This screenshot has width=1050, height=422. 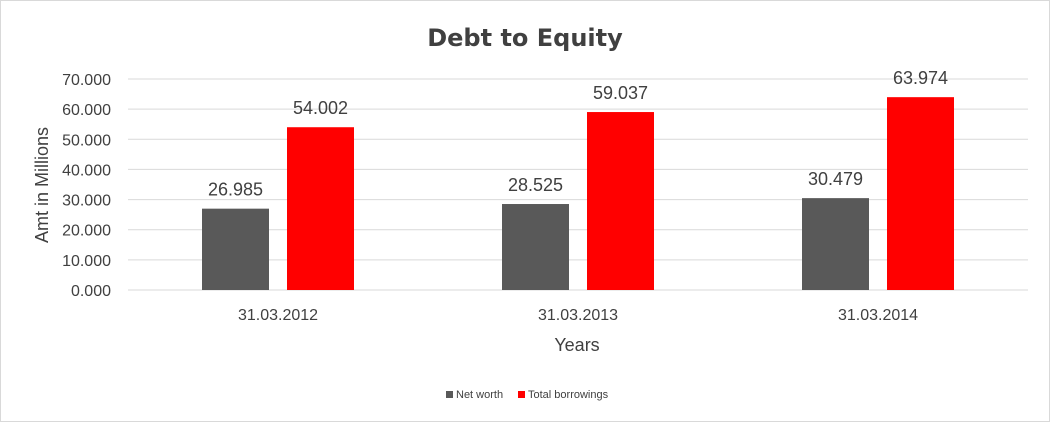 I want to click on data-label: 54.002, so click(x=320, y=108).